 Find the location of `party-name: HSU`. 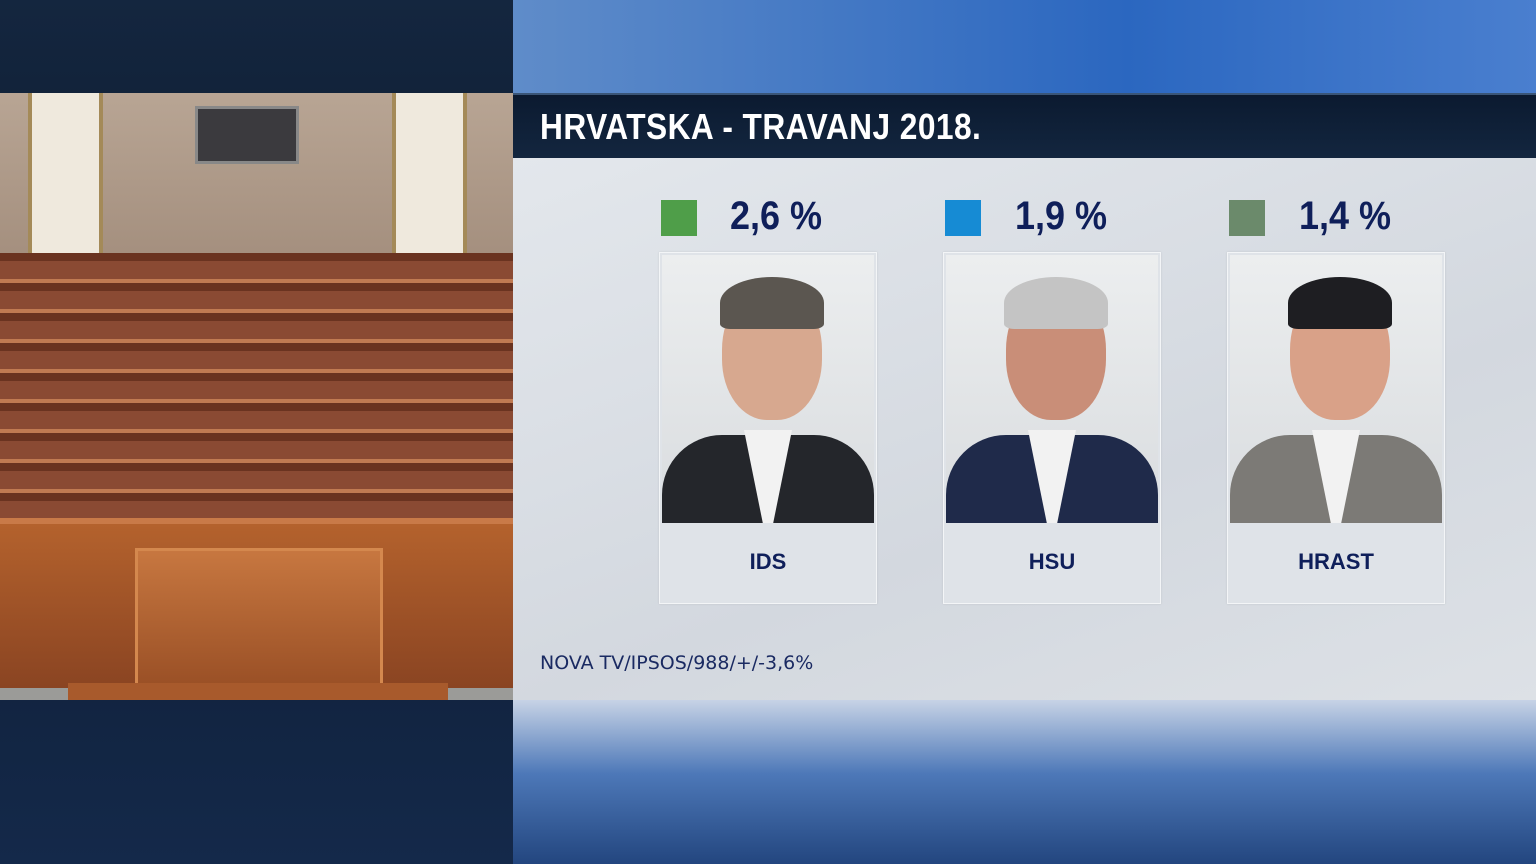

party-name: HSU is located at coordinates (1052, 561).